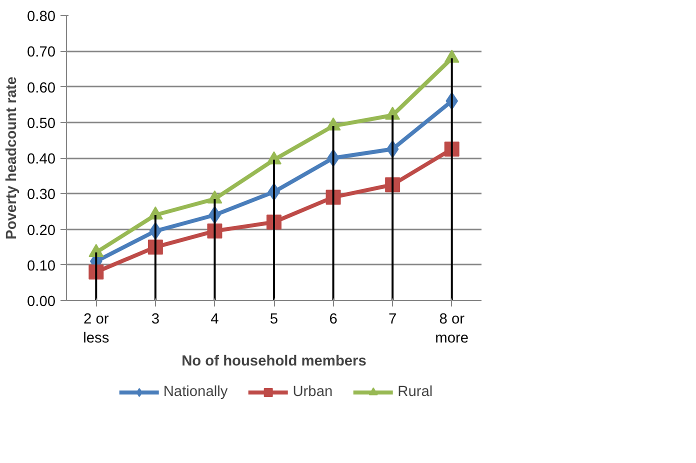  What do you see at coordinates (195, 392) in the screenshot?
I see `legend-label: Nationally` at bounding box center [195, 392].